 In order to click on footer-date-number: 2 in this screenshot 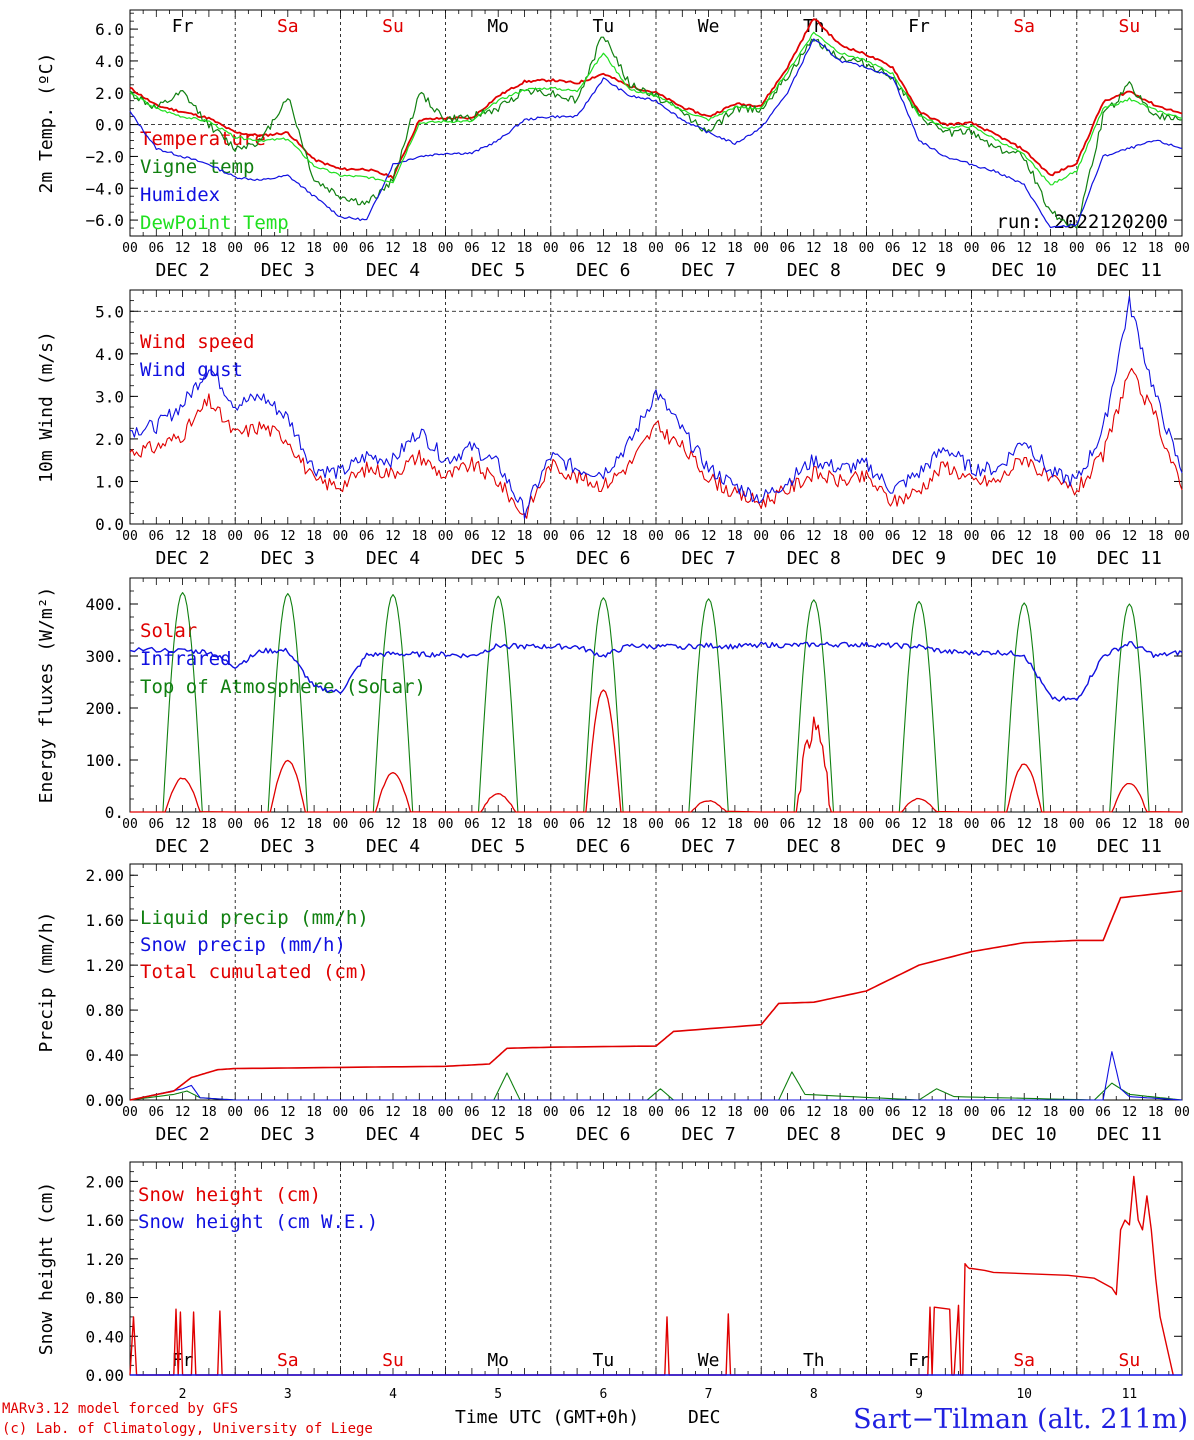, I will do `click(183, 1394)`.